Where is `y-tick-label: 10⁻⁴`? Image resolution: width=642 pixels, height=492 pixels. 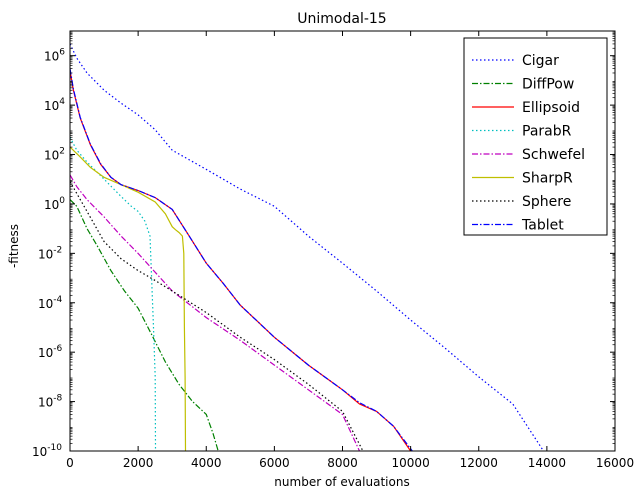 y-tick-label: 10⁻⁴ is located at coordinates (50, 303).